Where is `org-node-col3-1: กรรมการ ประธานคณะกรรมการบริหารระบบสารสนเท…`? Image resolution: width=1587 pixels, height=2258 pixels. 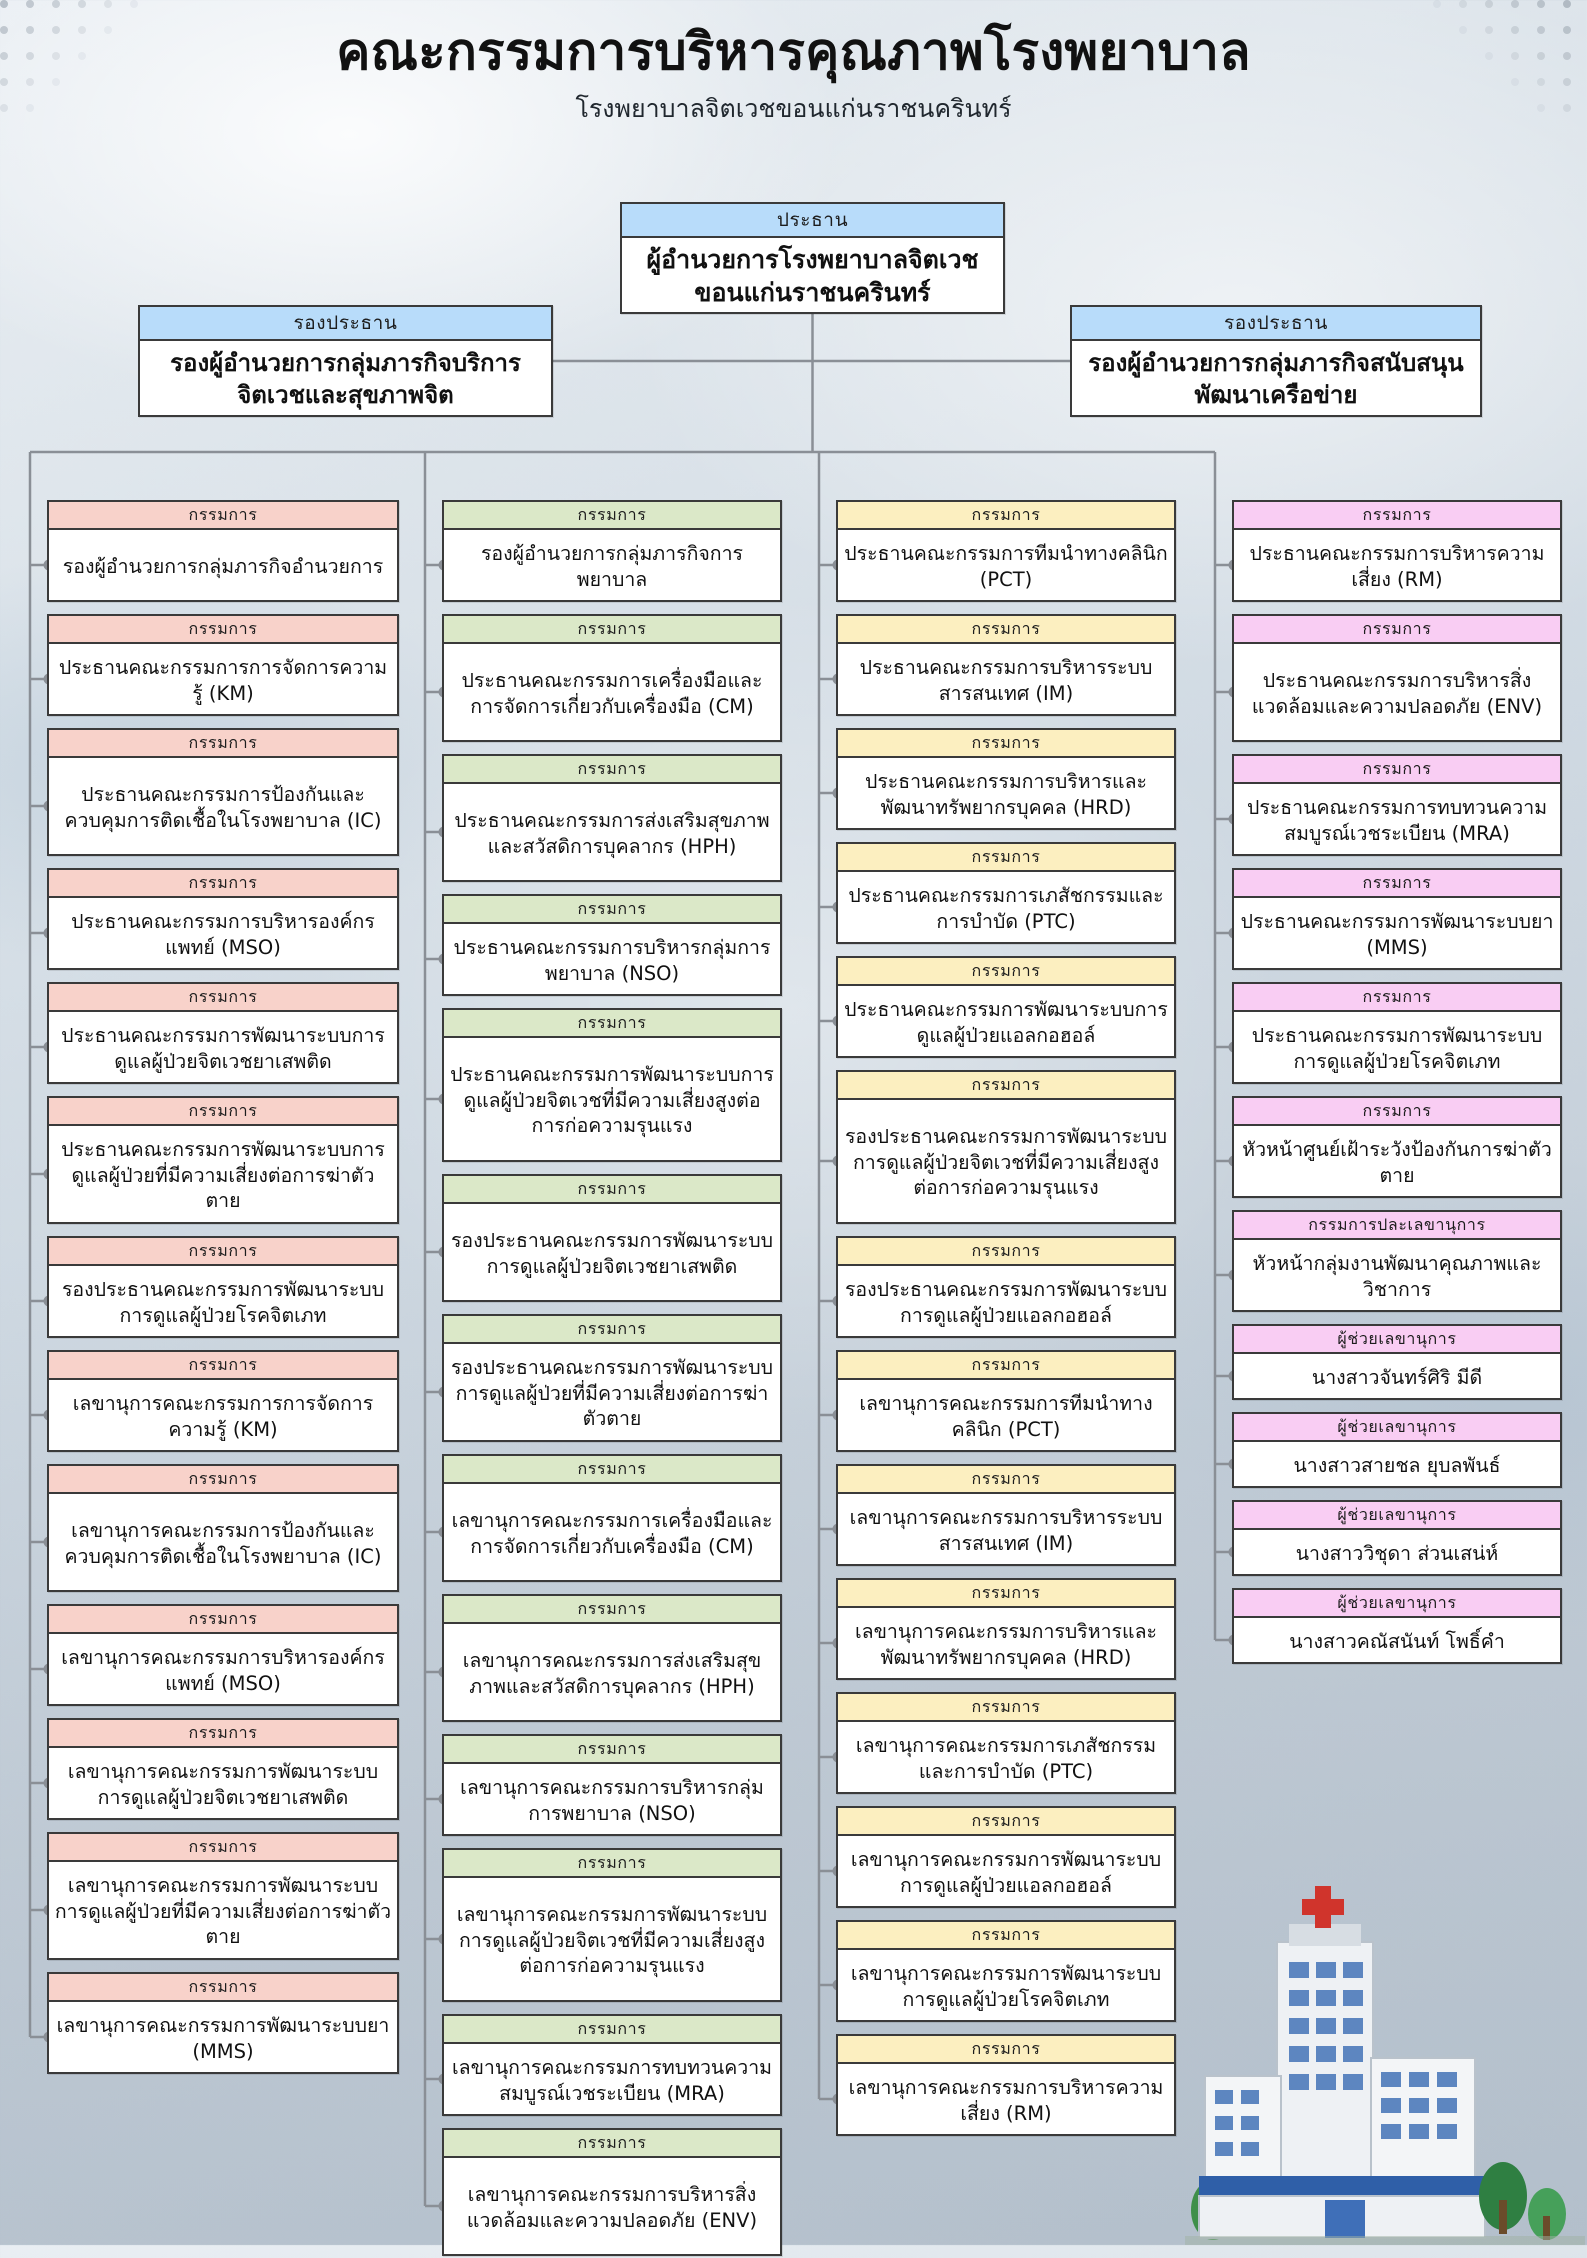 org-node-col3-1: กรรมการ ประธานคณะกรรมการบริหารระบบสารสนเท… is located at coordinates (1006, 665).